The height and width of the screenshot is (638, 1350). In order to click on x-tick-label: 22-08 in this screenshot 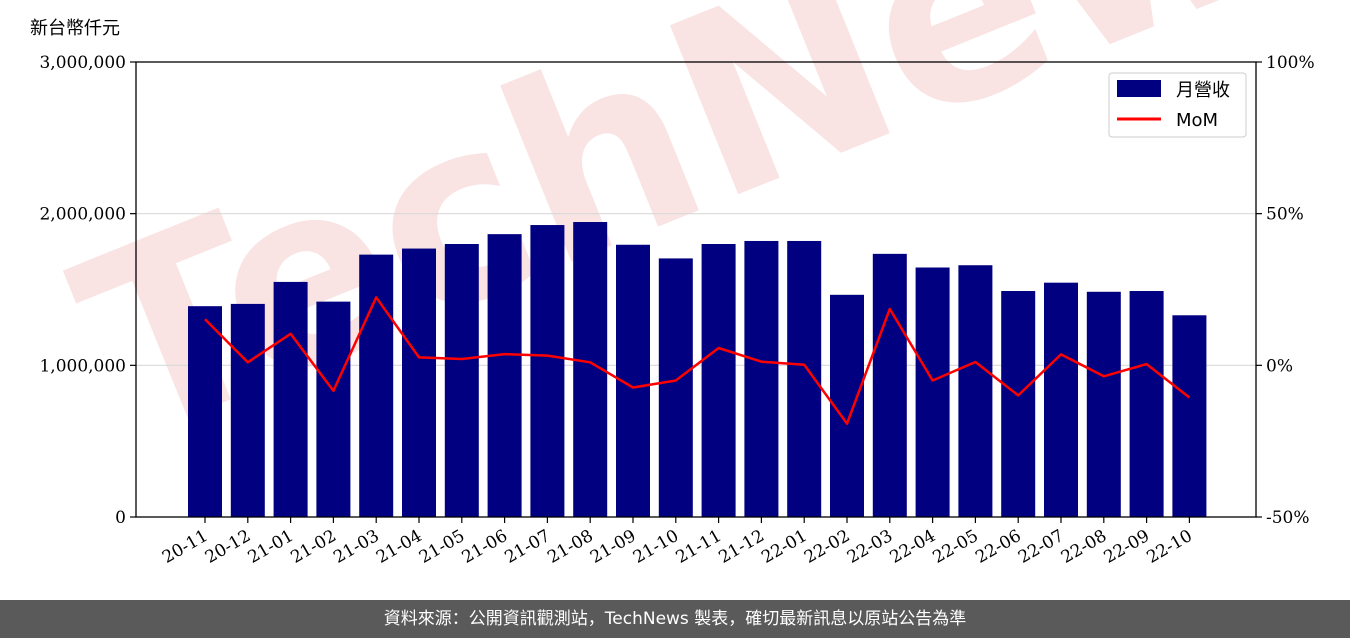, I will do `click(1084, 547)`.